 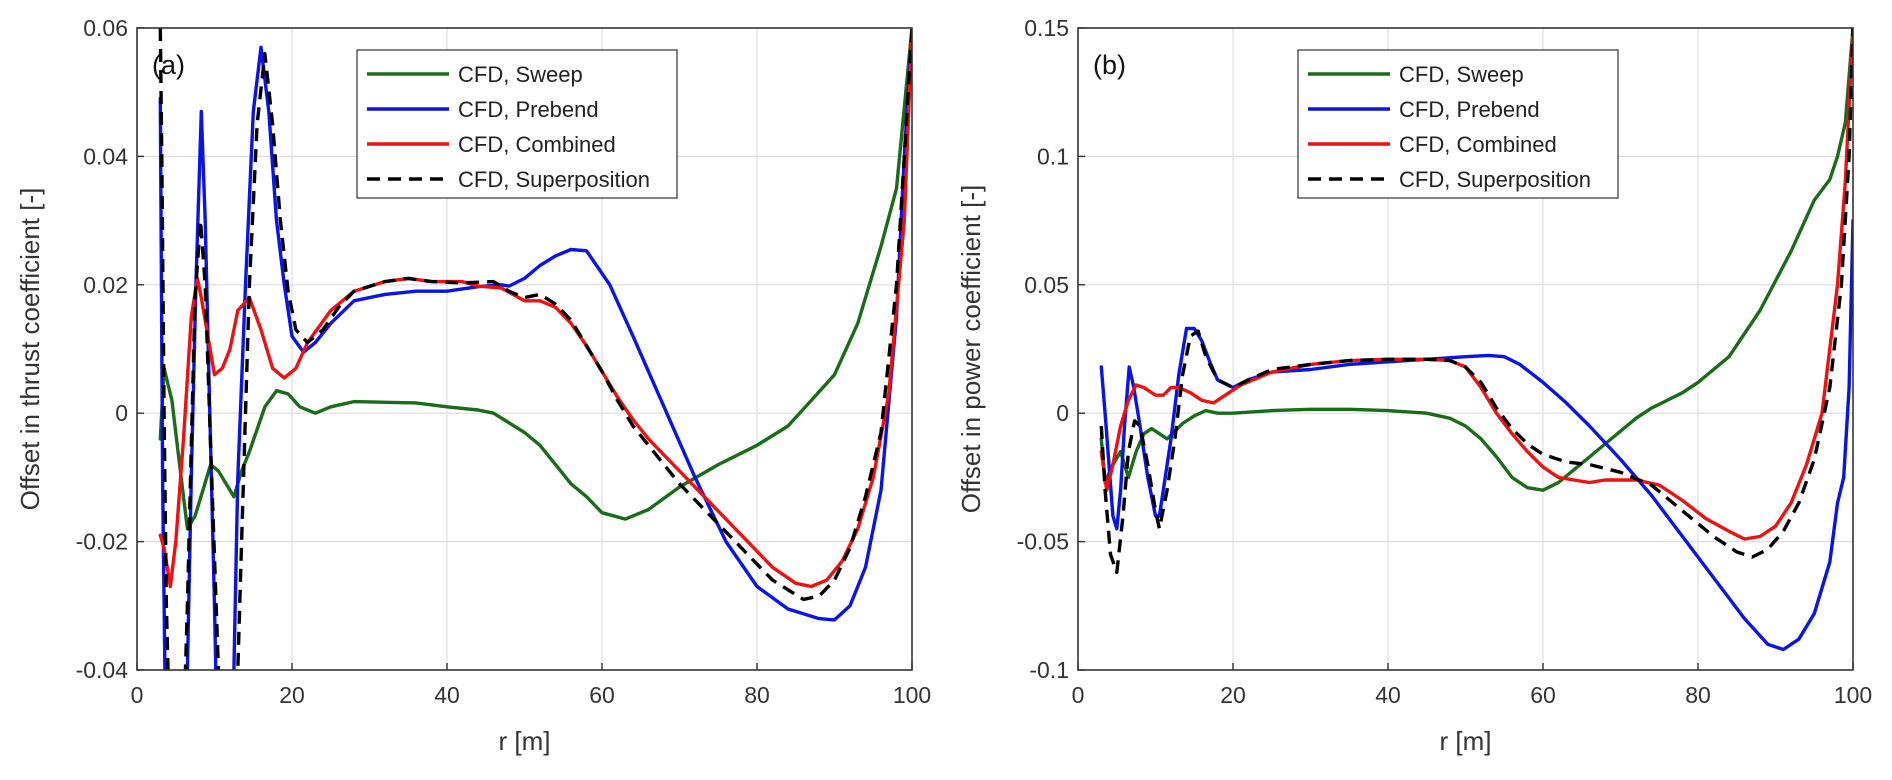 What do you see at coordinates (537, 144) in the screenshot?
I see `panel-a-legend-label-combined: CFD, Combined` at bounding box center [537, 144].